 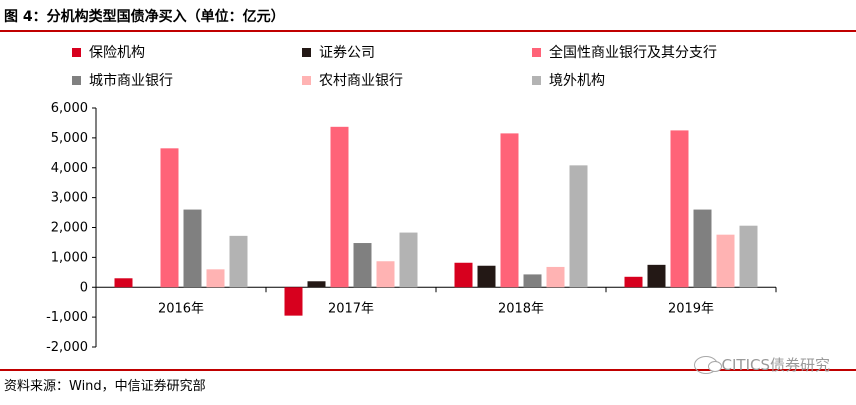 I want to click on legend-item-foreign: 境外机构, so click(x=568, y=80).